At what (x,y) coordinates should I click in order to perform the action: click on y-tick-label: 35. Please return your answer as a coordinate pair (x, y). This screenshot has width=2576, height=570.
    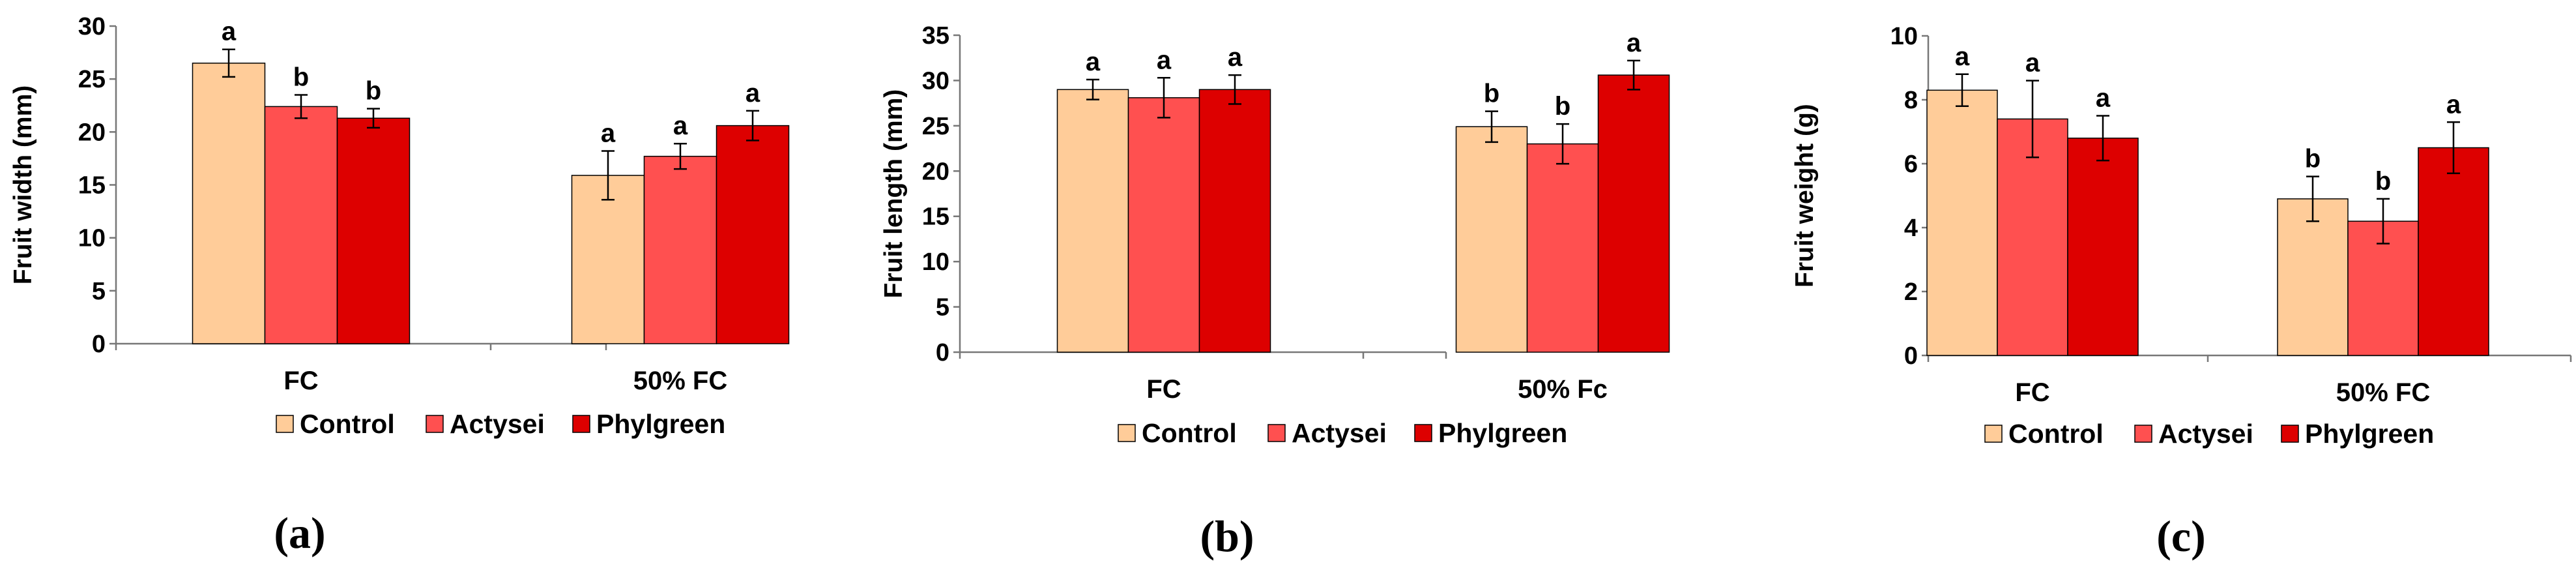
    Looking at the image, I should click on (935, 36).